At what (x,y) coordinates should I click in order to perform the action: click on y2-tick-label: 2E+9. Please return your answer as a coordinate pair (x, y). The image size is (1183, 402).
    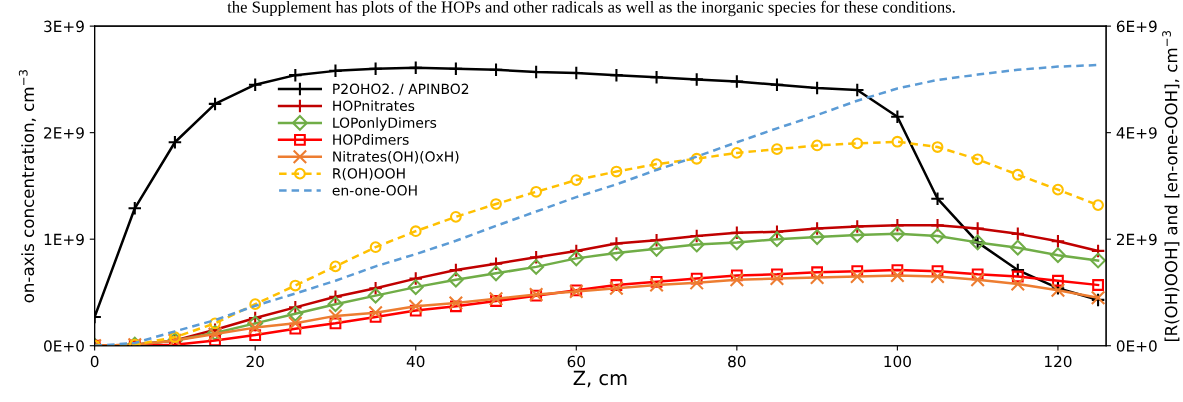
    Looking at the image, I should click on (1136, 239).